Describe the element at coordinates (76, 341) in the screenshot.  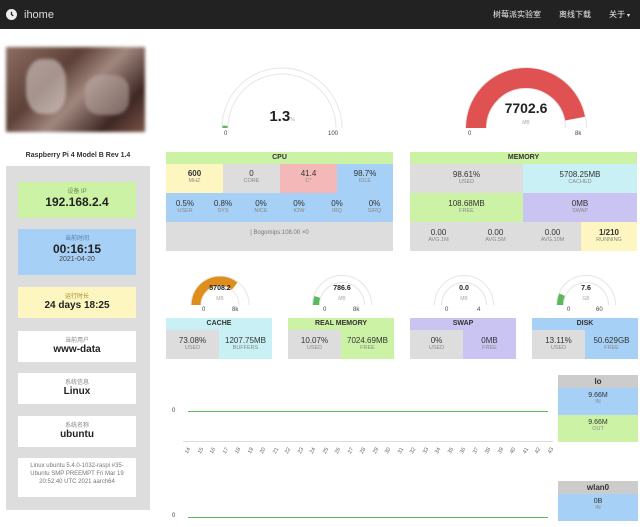
I see `user-label: 当前用户` at that location.